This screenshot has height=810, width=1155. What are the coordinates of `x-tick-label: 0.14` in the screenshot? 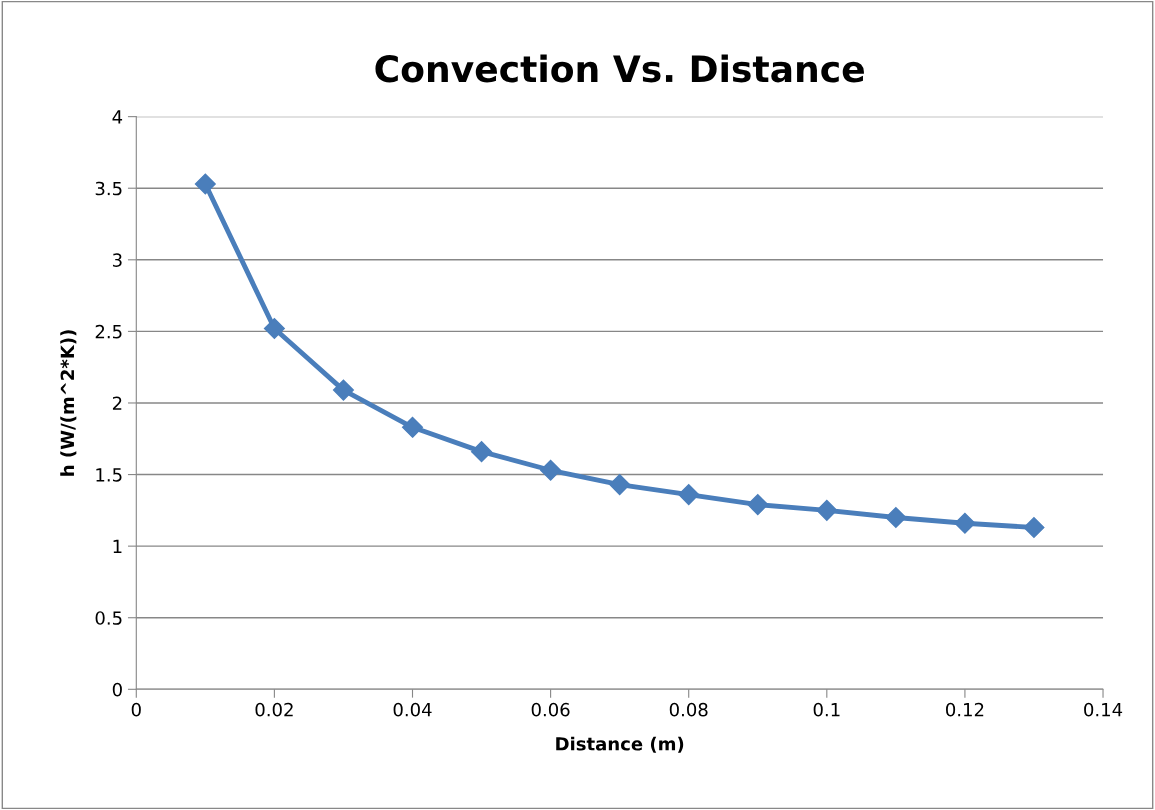 It's located at (1103, 709).